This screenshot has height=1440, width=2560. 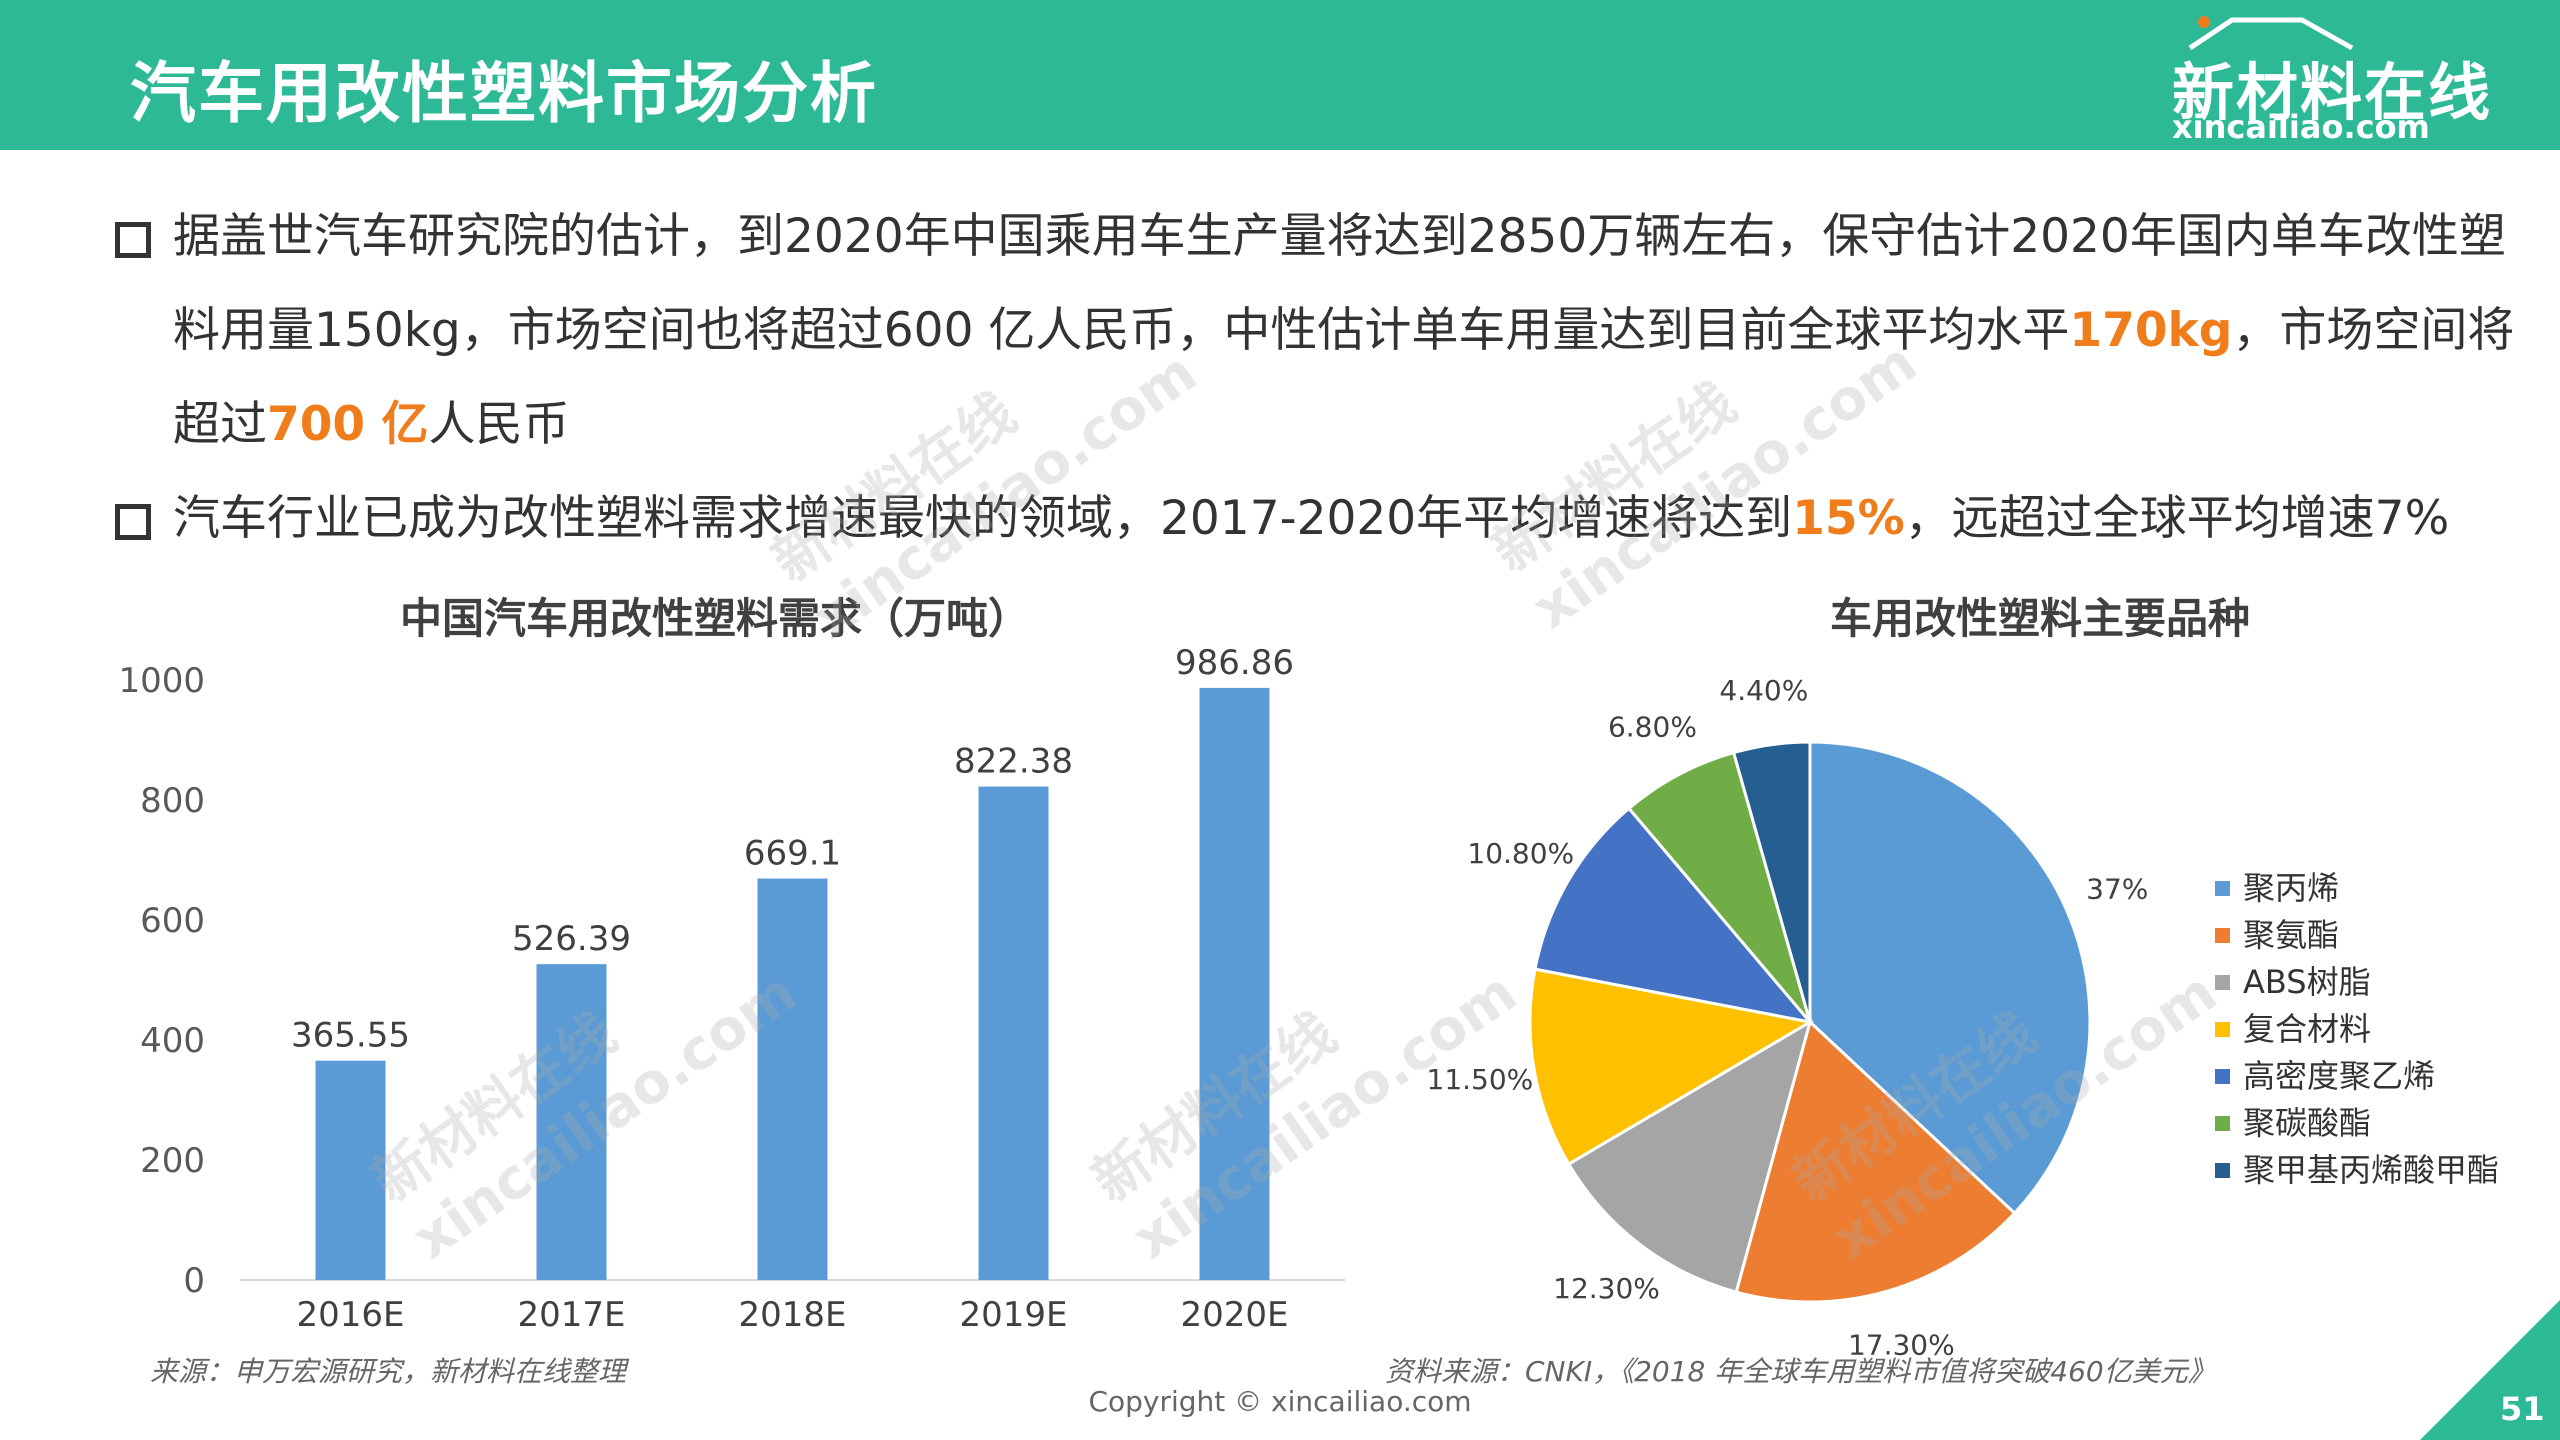 I want to click on page-title: 汽车用改性塑料市场分析, so click(x=504, y=93).